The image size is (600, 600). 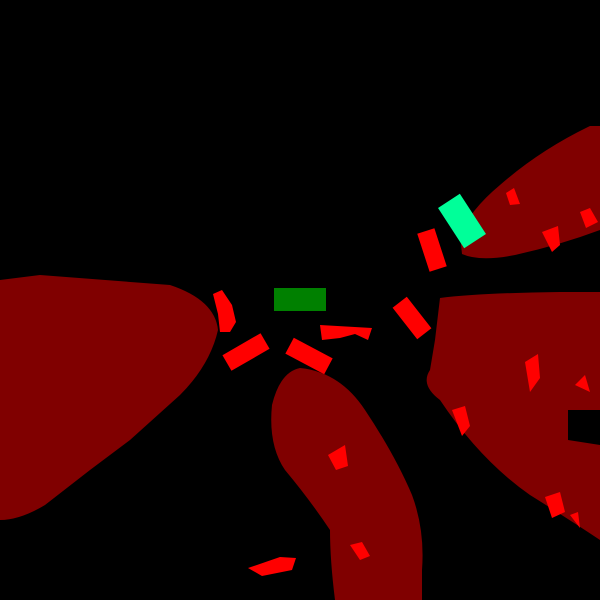 I want to click on left-region, so click(x=109, y=397).